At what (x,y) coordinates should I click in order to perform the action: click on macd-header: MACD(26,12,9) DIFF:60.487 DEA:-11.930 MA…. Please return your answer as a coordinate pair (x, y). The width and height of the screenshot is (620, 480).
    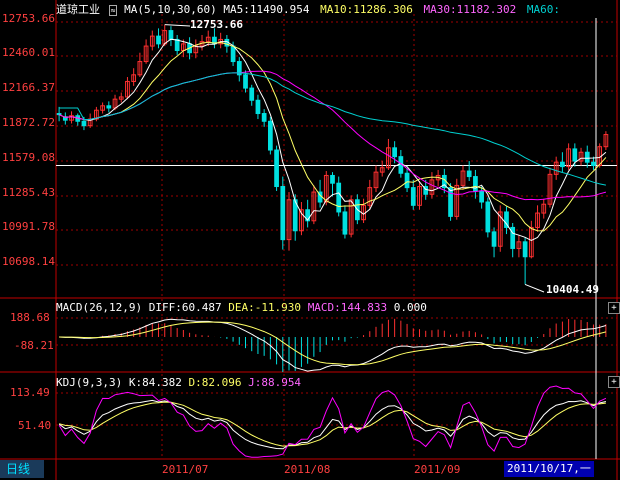
    Looking at the image, I should click on (241, 307).